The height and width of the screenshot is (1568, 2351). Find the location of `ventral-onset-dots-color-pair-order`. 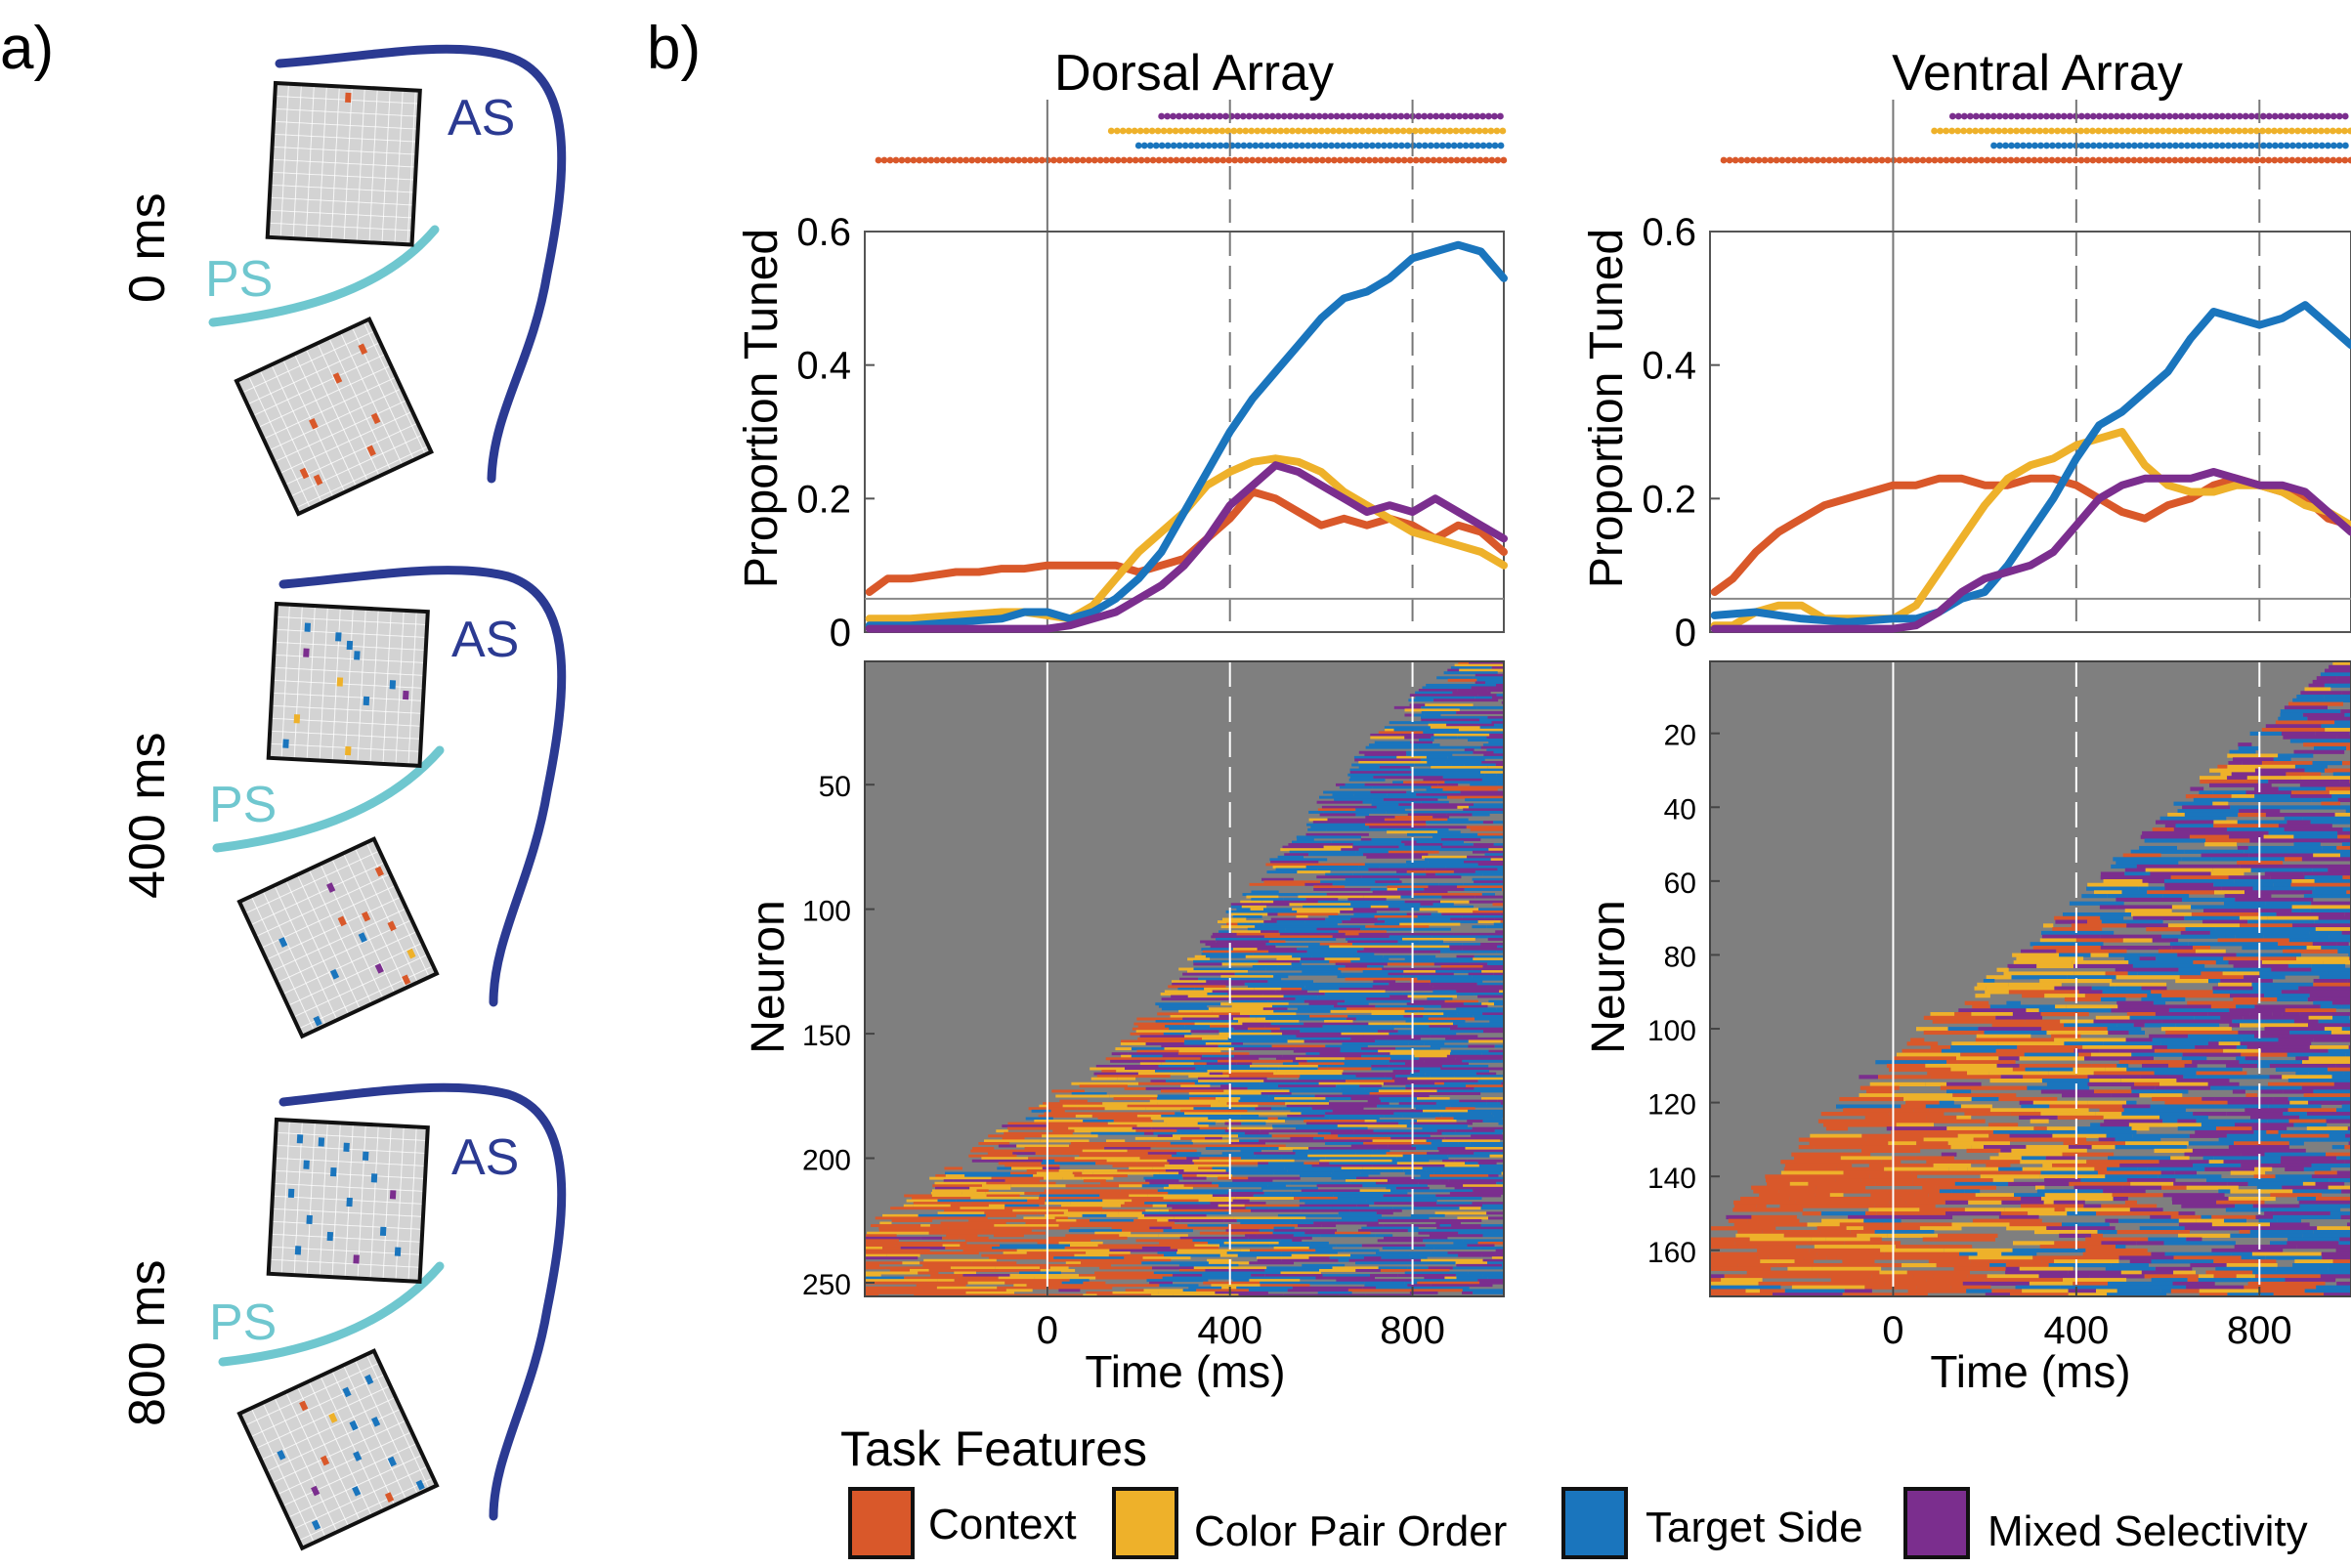

ventral-onset-dots-color-pair-order is located at coordinates (2141, 131).